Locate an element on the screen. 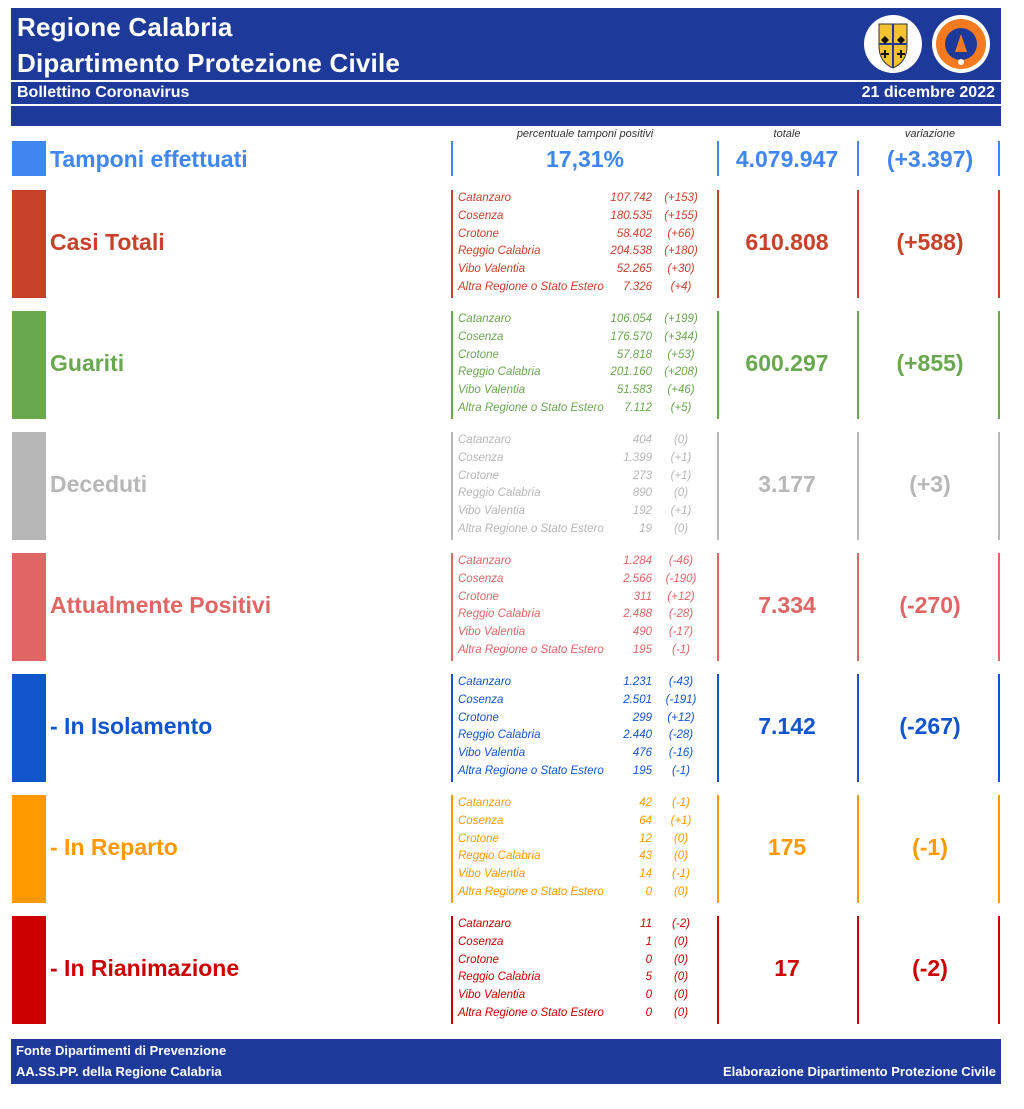 The height and width of the screenshot is (1109, 1024). column-header-percent: percentuale tamponi positivi is located at coordinates (585, 134).